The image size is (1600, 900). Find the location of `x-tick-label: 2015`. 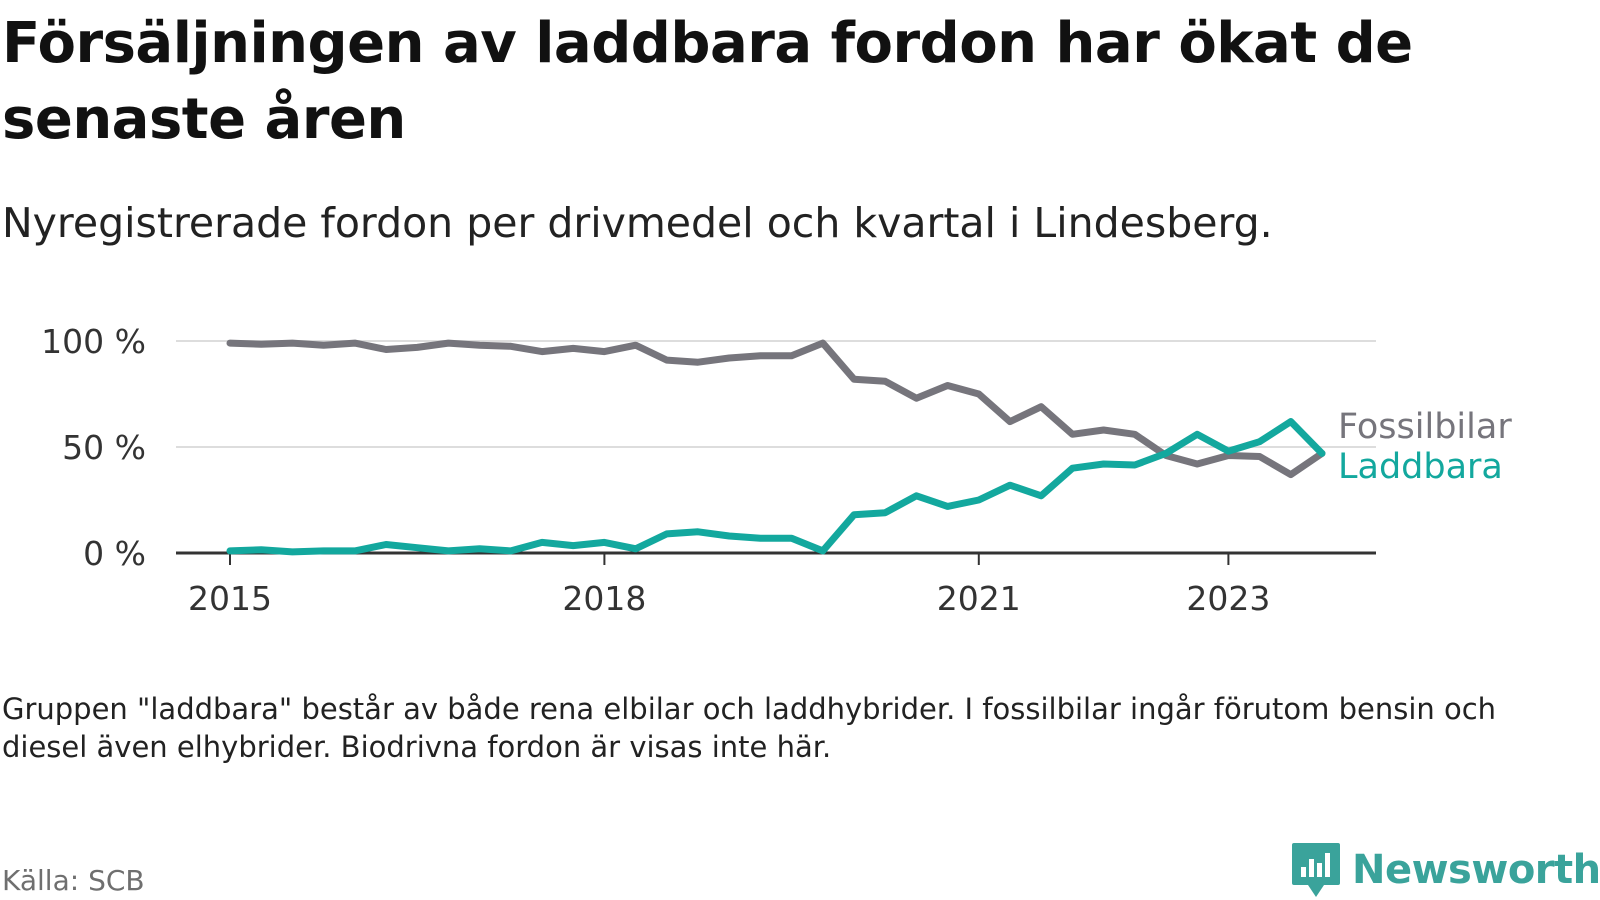

x-tick-label: 2015 is located at coordinates (230, 598).